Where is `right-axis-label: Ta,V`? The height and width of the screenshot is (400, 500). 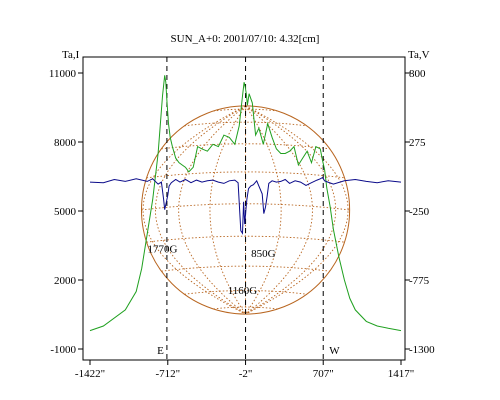
right-axis-label: Ta,V is located at coordinates (419, 55).